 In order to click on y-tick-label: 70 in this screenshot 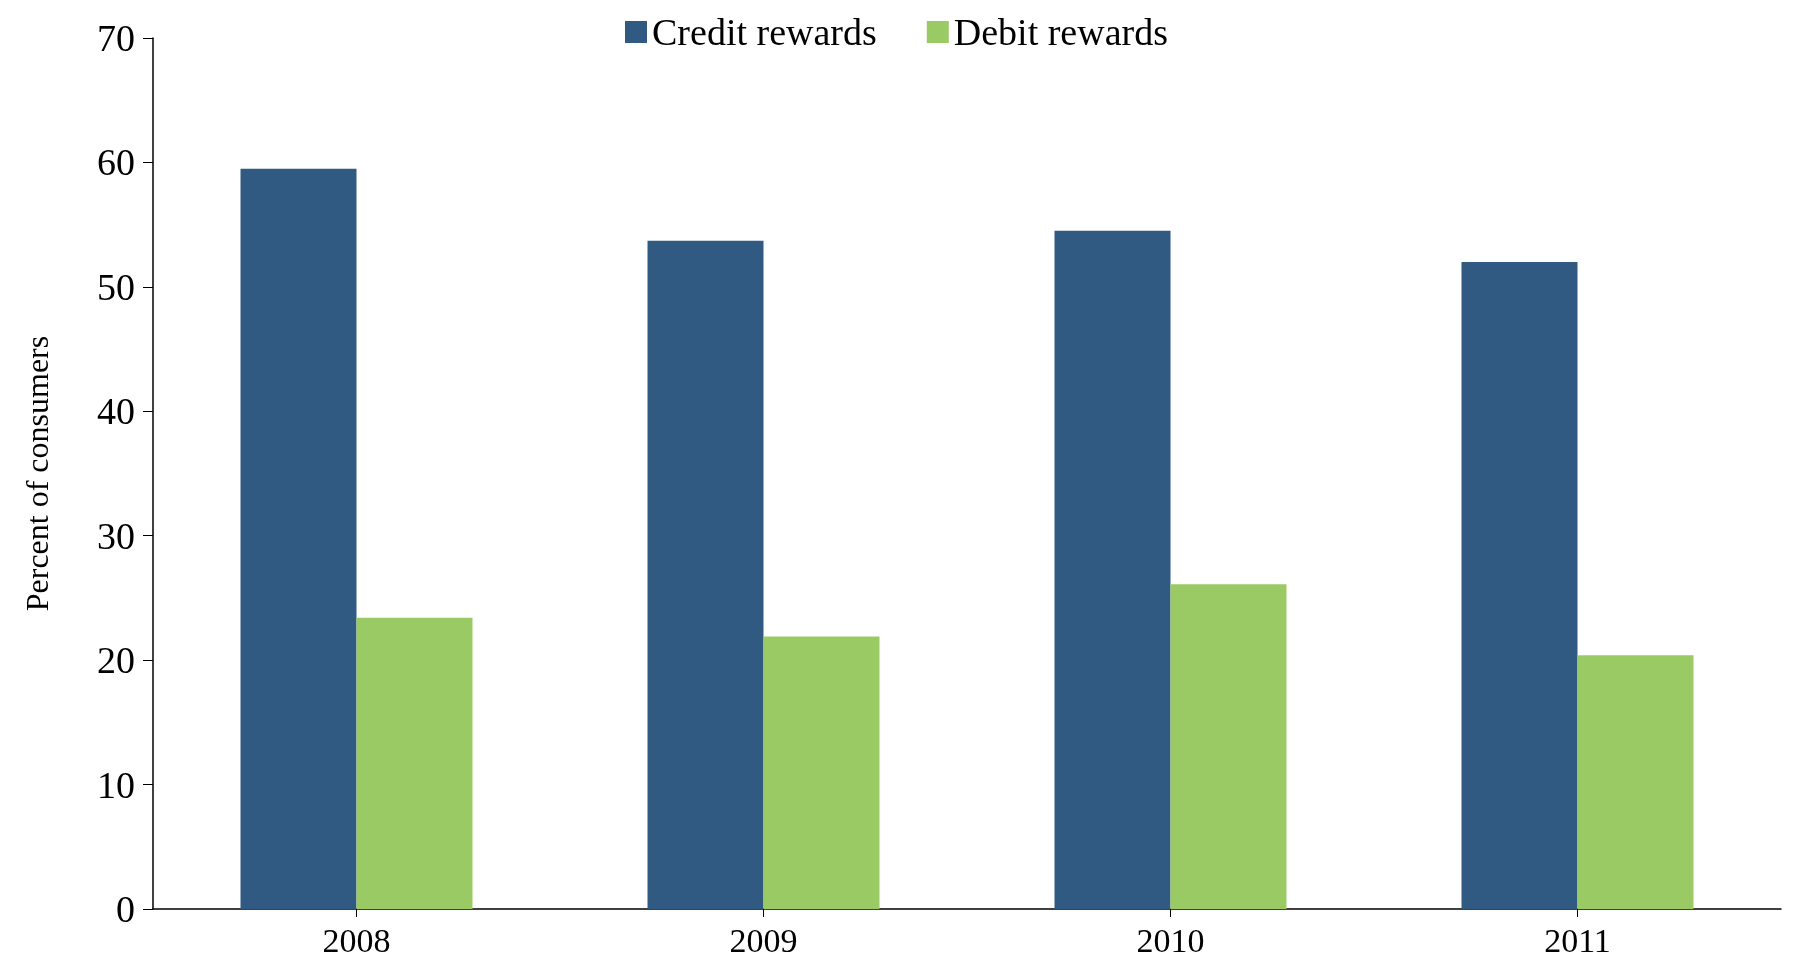, I will do `click(116, 38)`.